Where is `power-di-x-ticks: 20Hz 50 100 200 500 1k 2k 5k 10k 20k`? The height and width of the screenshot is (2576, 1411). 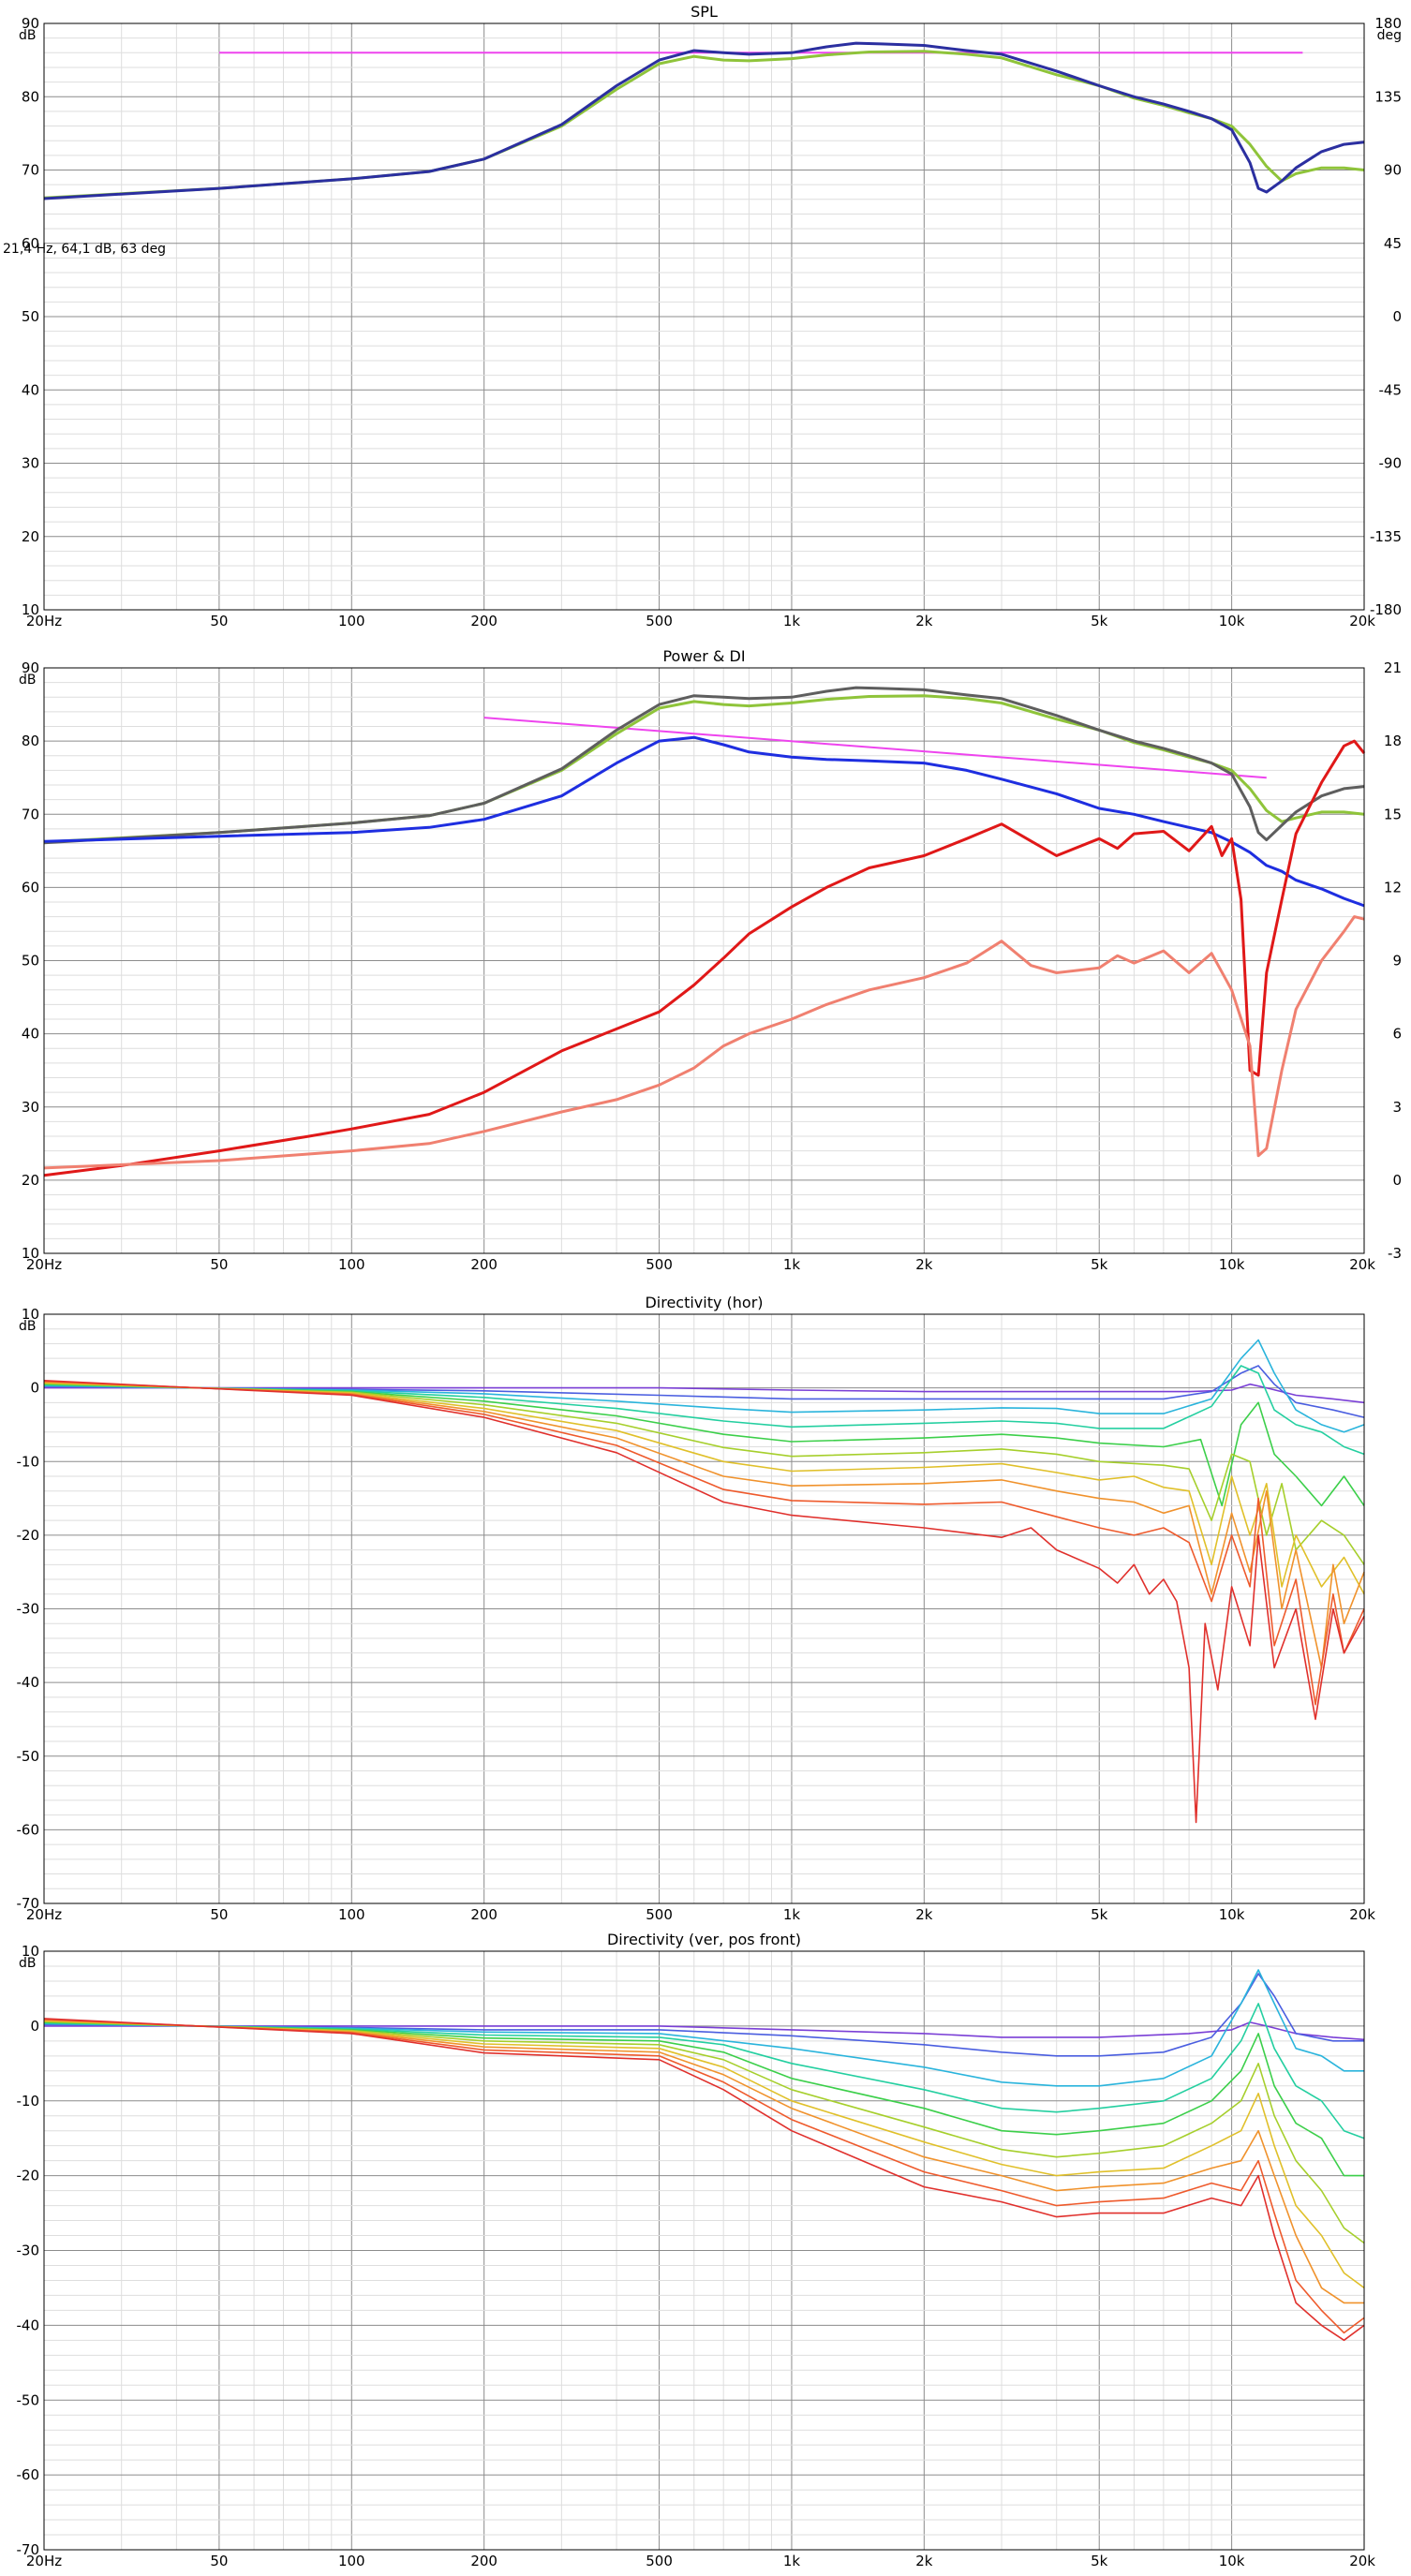
power-di-x-ticks: 20Hz 50 100 200 500 1k 2k 5k 10k 20k is located at coordinates (700, 1264).